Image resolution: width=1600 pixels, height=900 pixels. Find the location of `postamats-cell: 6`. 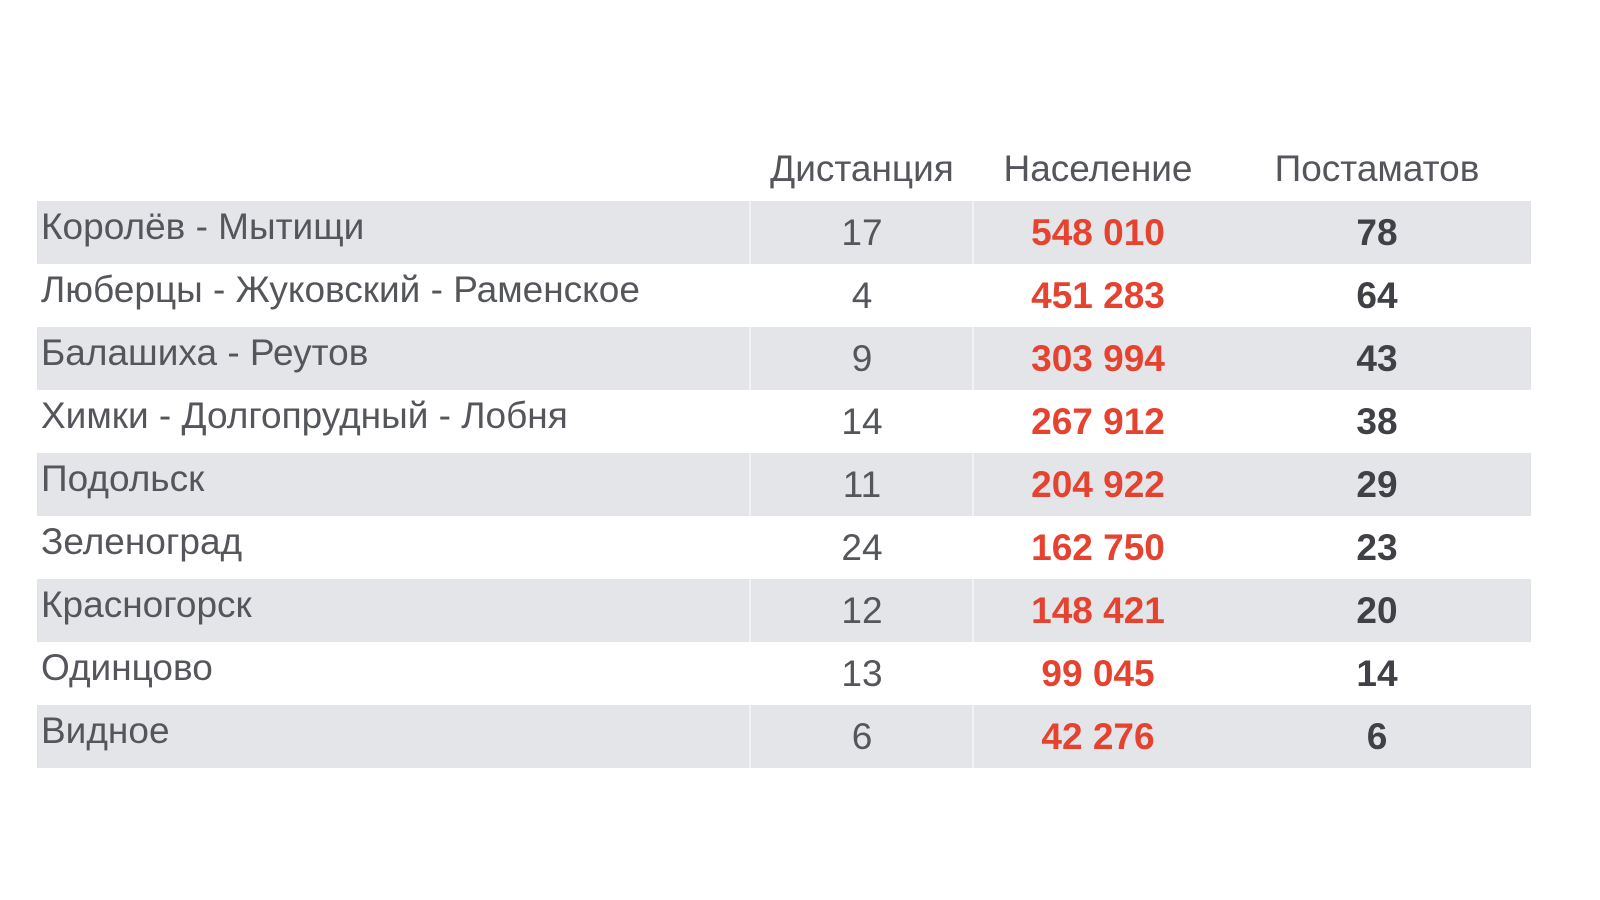

postamats-cell: 6 is located at coordinates (1377, 736).